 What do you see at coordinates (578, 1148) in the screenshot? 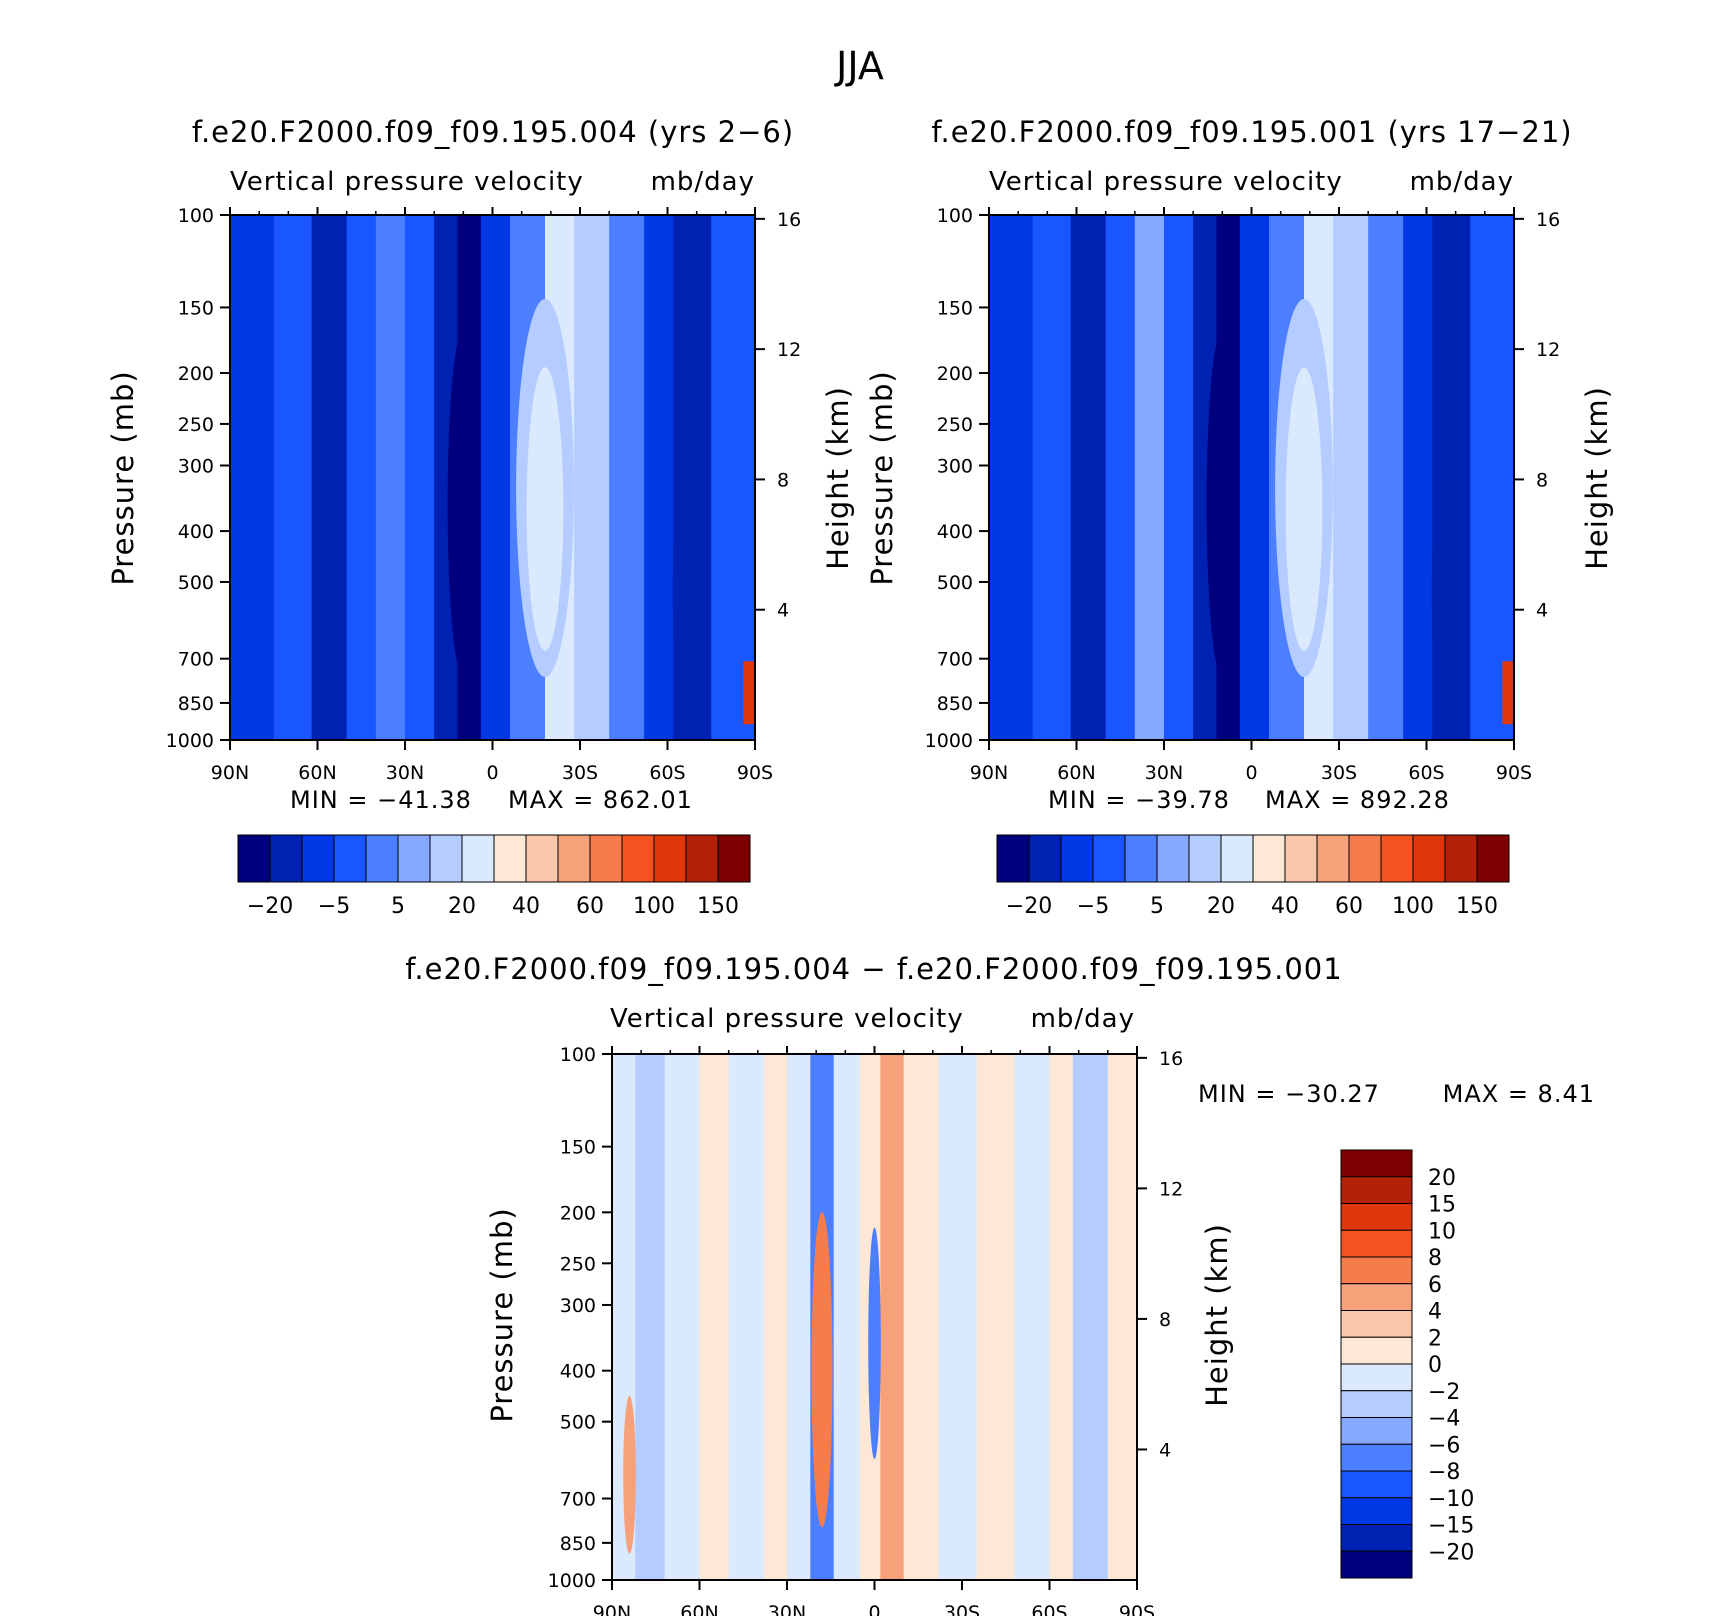
I see `y-tick-label: 150` at bounding box center [578, 1148].